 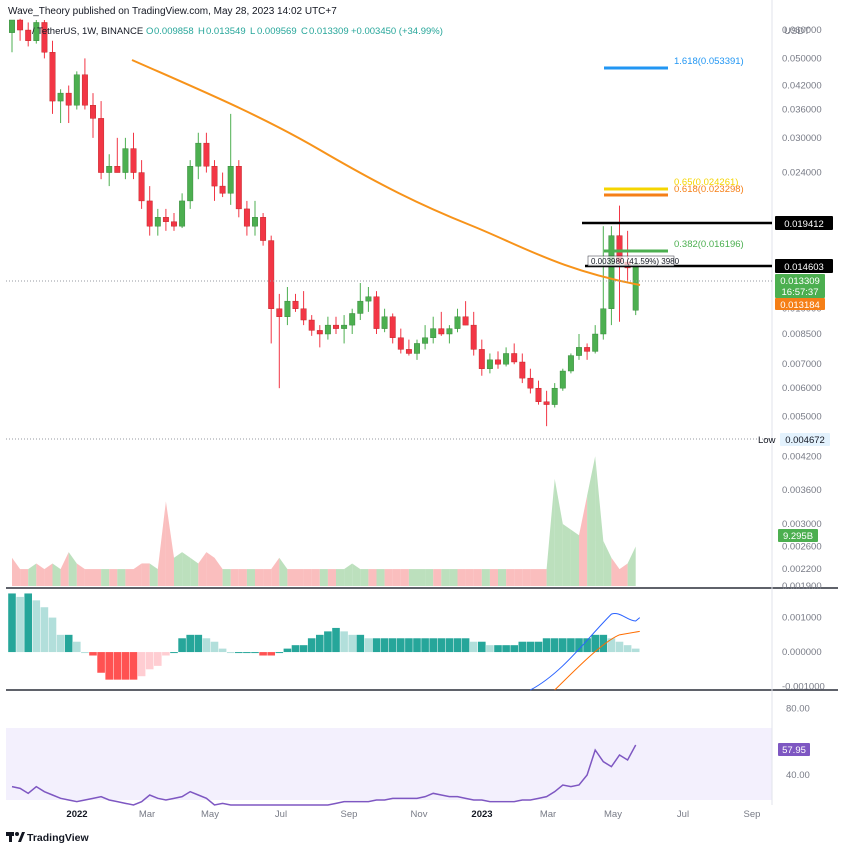 What do you see at coordinates (324, 642) in the screenshot?
I see `macd-layer` at bounding box center [324, 642].